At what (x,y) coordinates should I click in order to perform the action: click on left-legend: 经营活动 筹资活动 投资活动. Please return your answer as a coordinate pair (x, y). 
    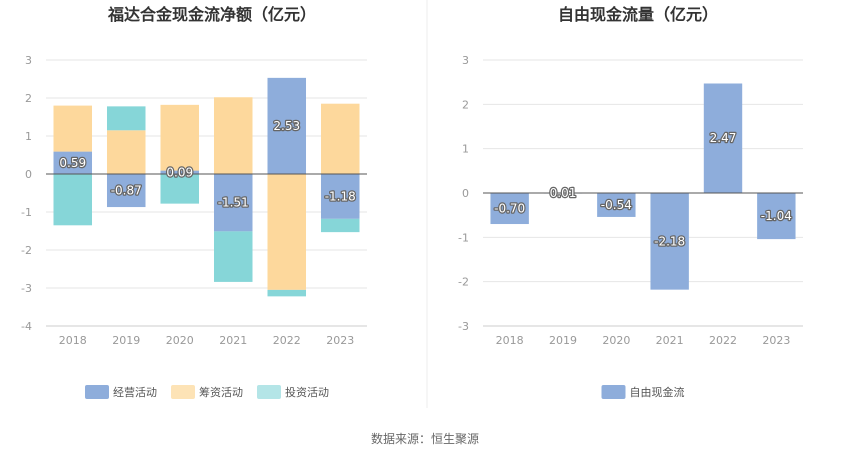
    Looking at the image, I should click on (207, 392).